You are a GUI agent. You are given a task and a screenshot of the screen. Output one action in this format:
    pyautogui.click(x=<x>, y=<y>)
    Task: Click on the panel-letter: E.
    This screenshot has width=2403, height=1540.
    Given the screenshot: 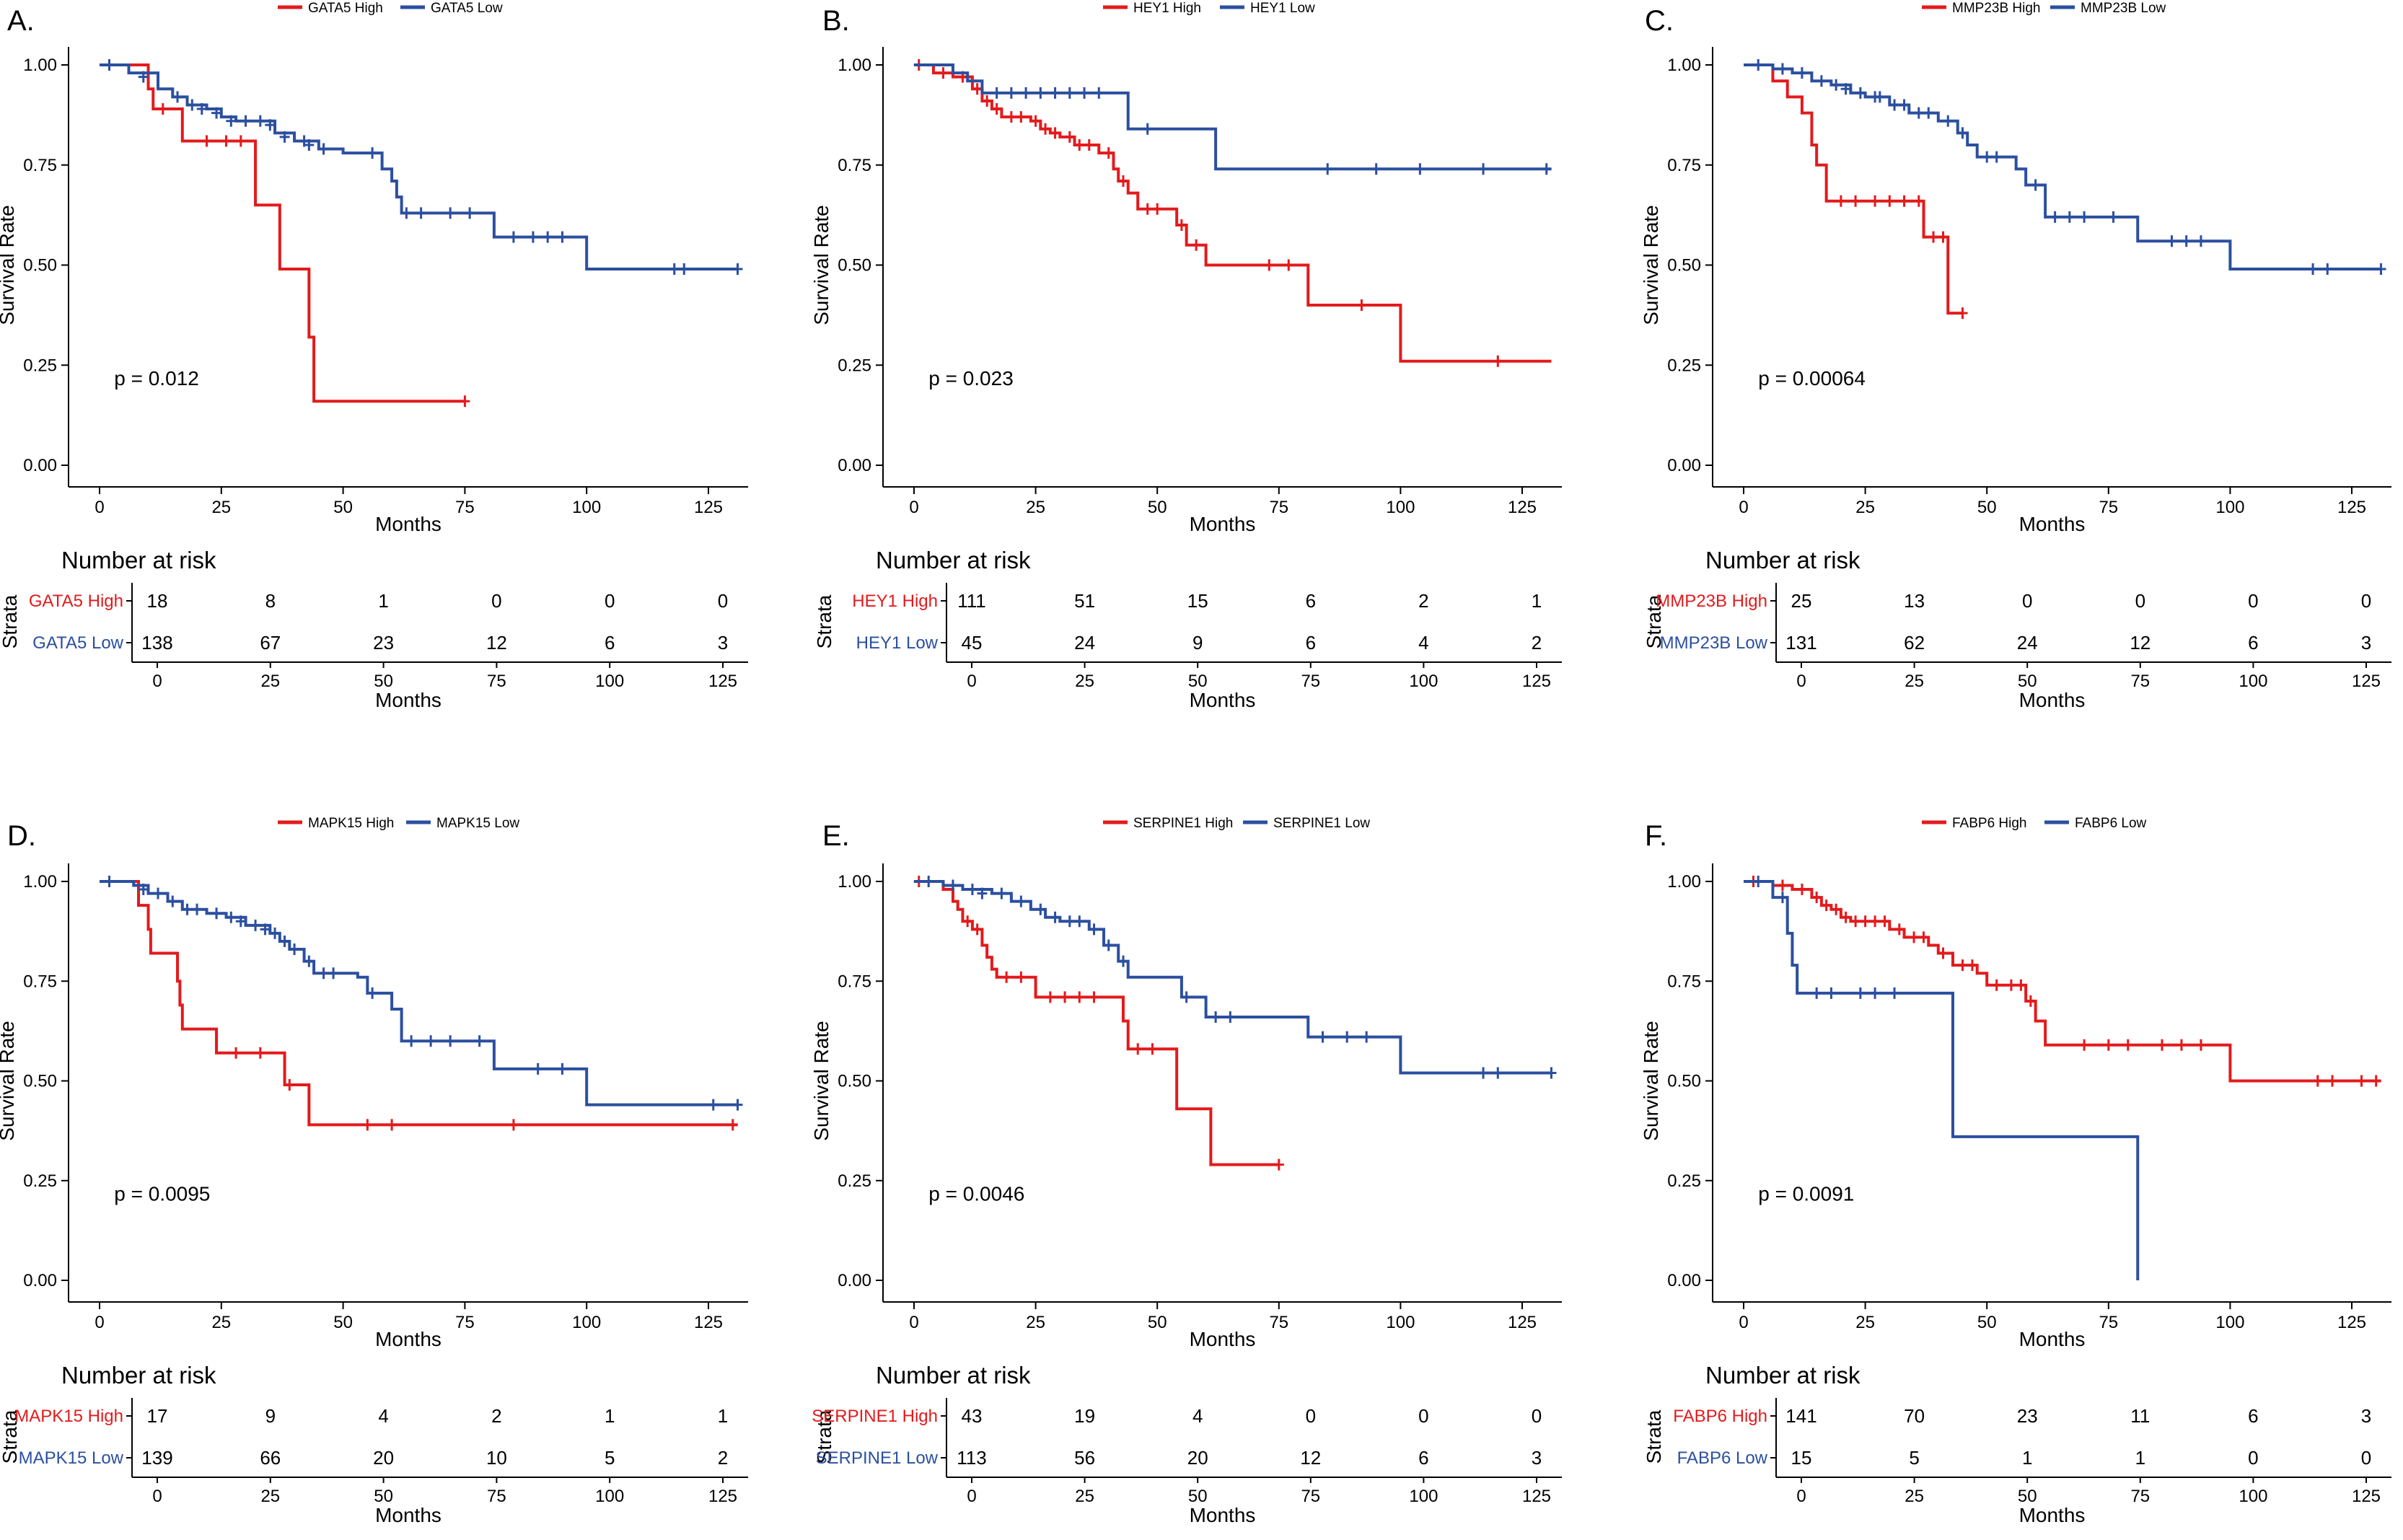 What is the action you would take?
    pyautogui.click(x=836, y=836)
    